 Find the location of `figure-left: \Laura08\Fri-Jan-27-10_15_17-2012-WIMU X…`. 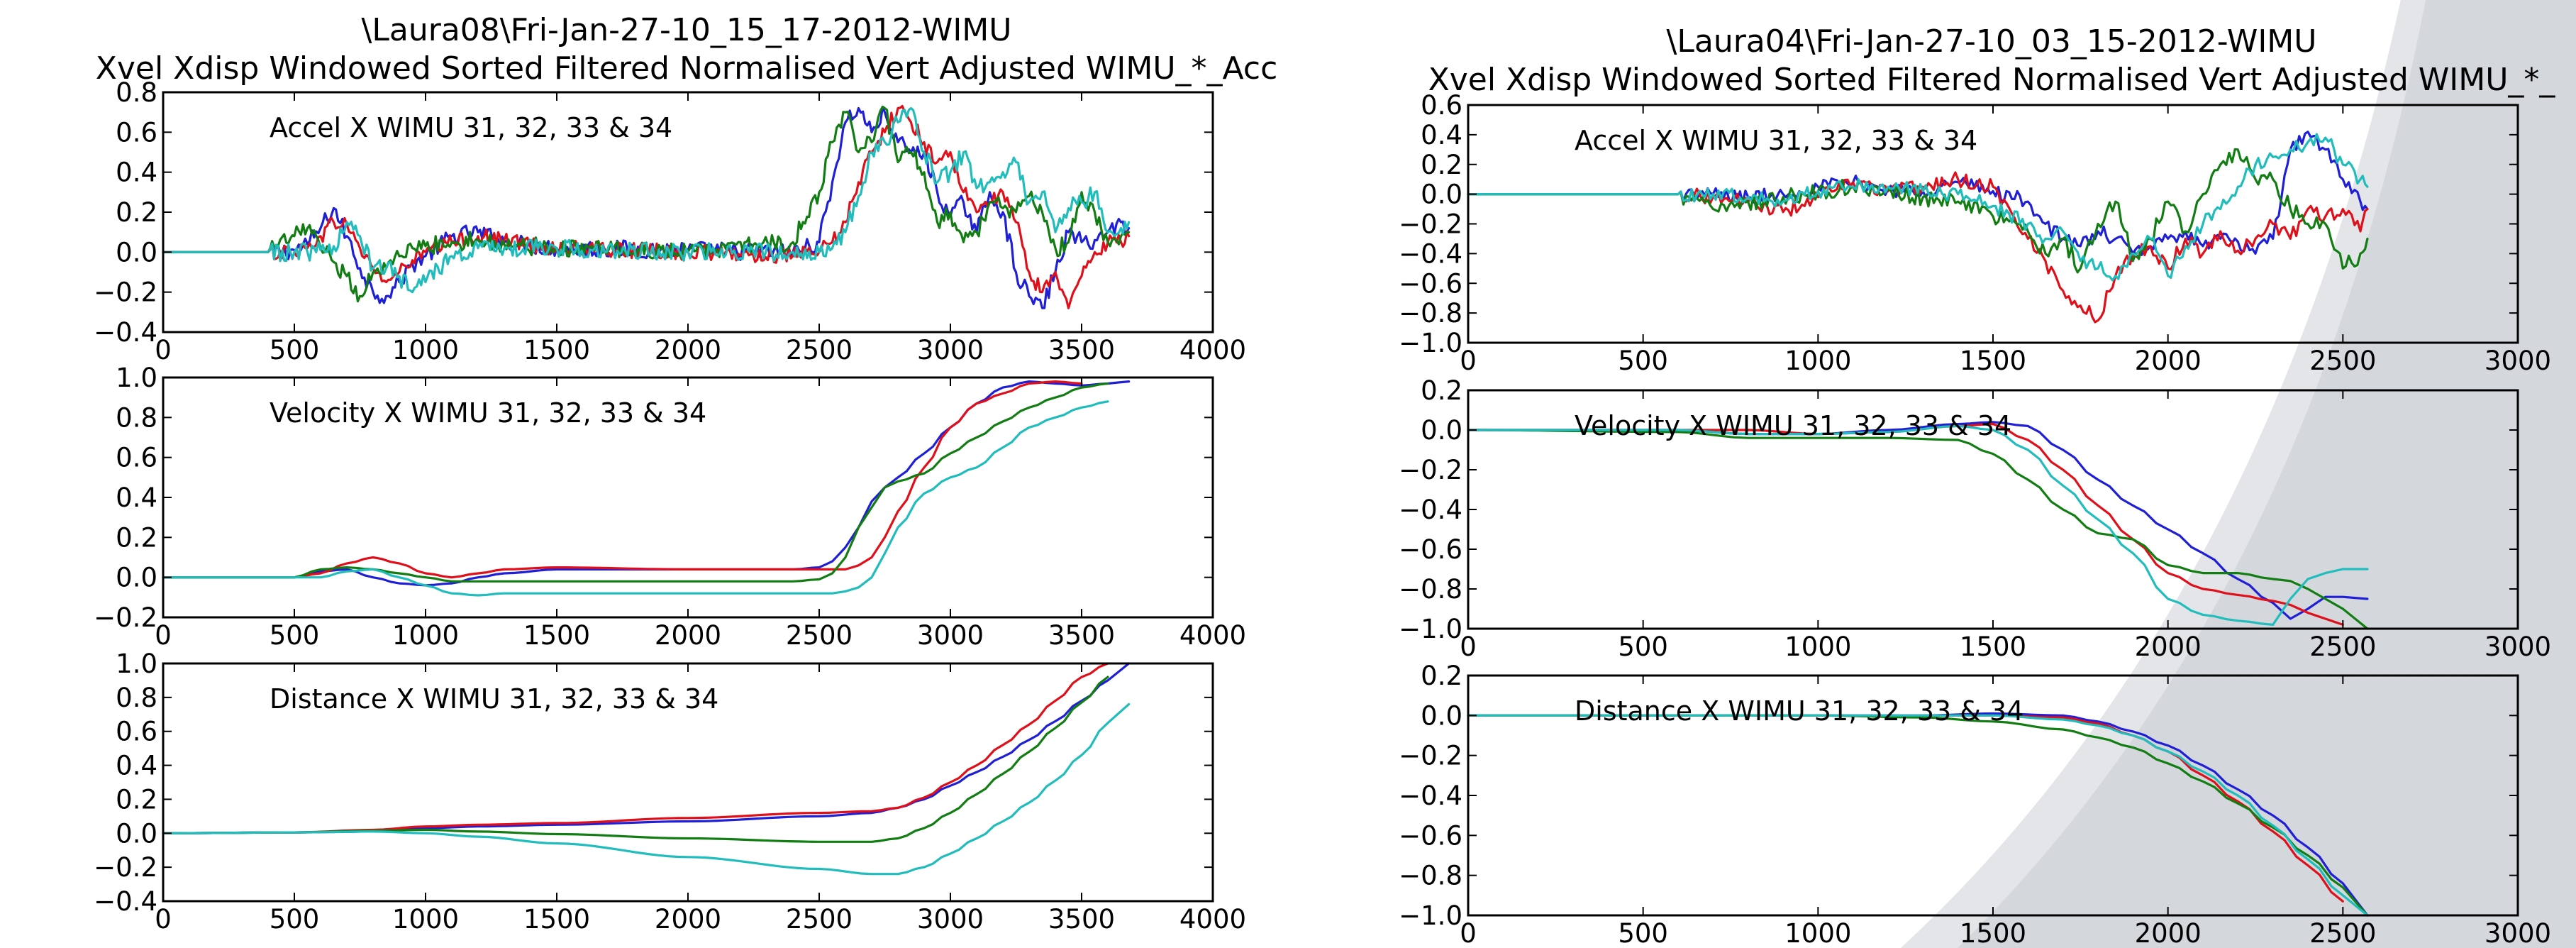

figure-left: \Laura08\Fri-Jan-27-10_15_17-2012-WIMU X… is located at coordinates (687, 50).